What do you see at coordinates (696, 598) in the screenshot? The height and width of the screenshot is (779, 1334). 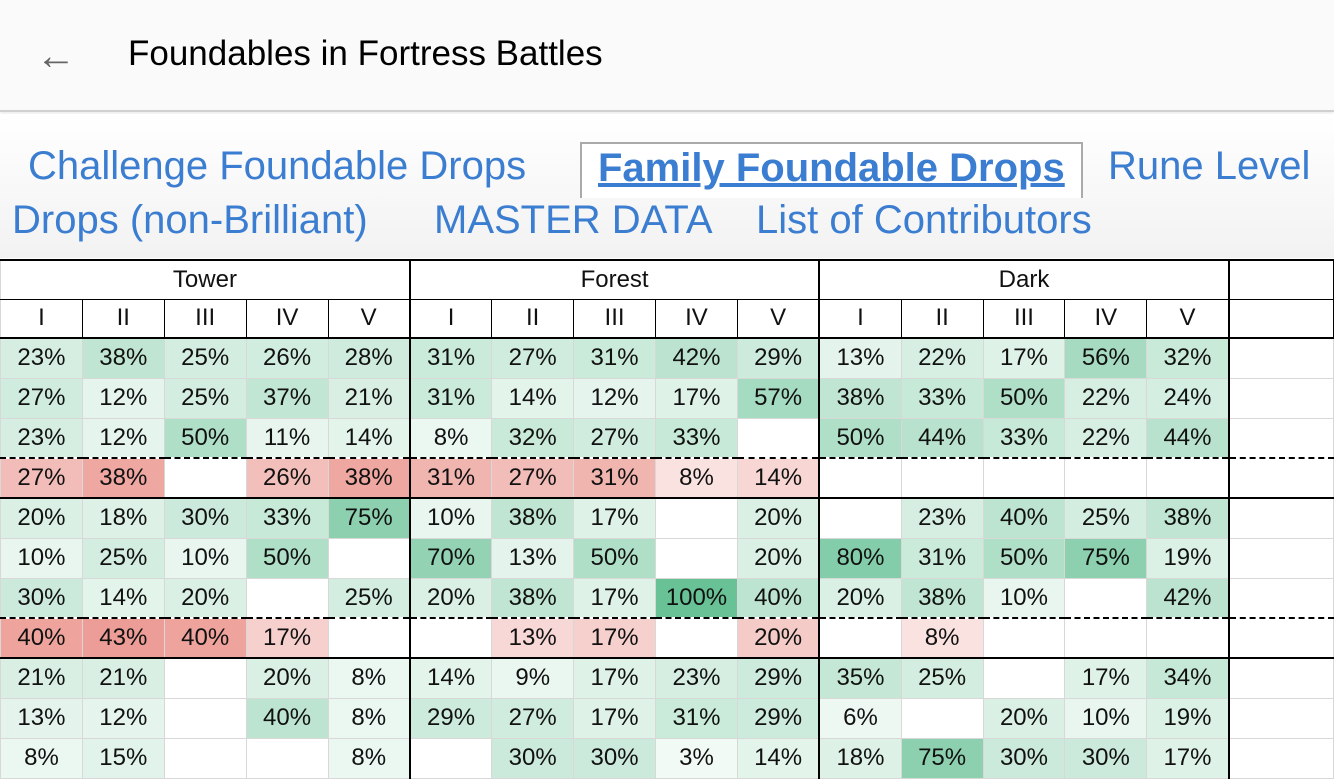 I see `drop-rate-cell: 100%` at bounding box center [696, 598].